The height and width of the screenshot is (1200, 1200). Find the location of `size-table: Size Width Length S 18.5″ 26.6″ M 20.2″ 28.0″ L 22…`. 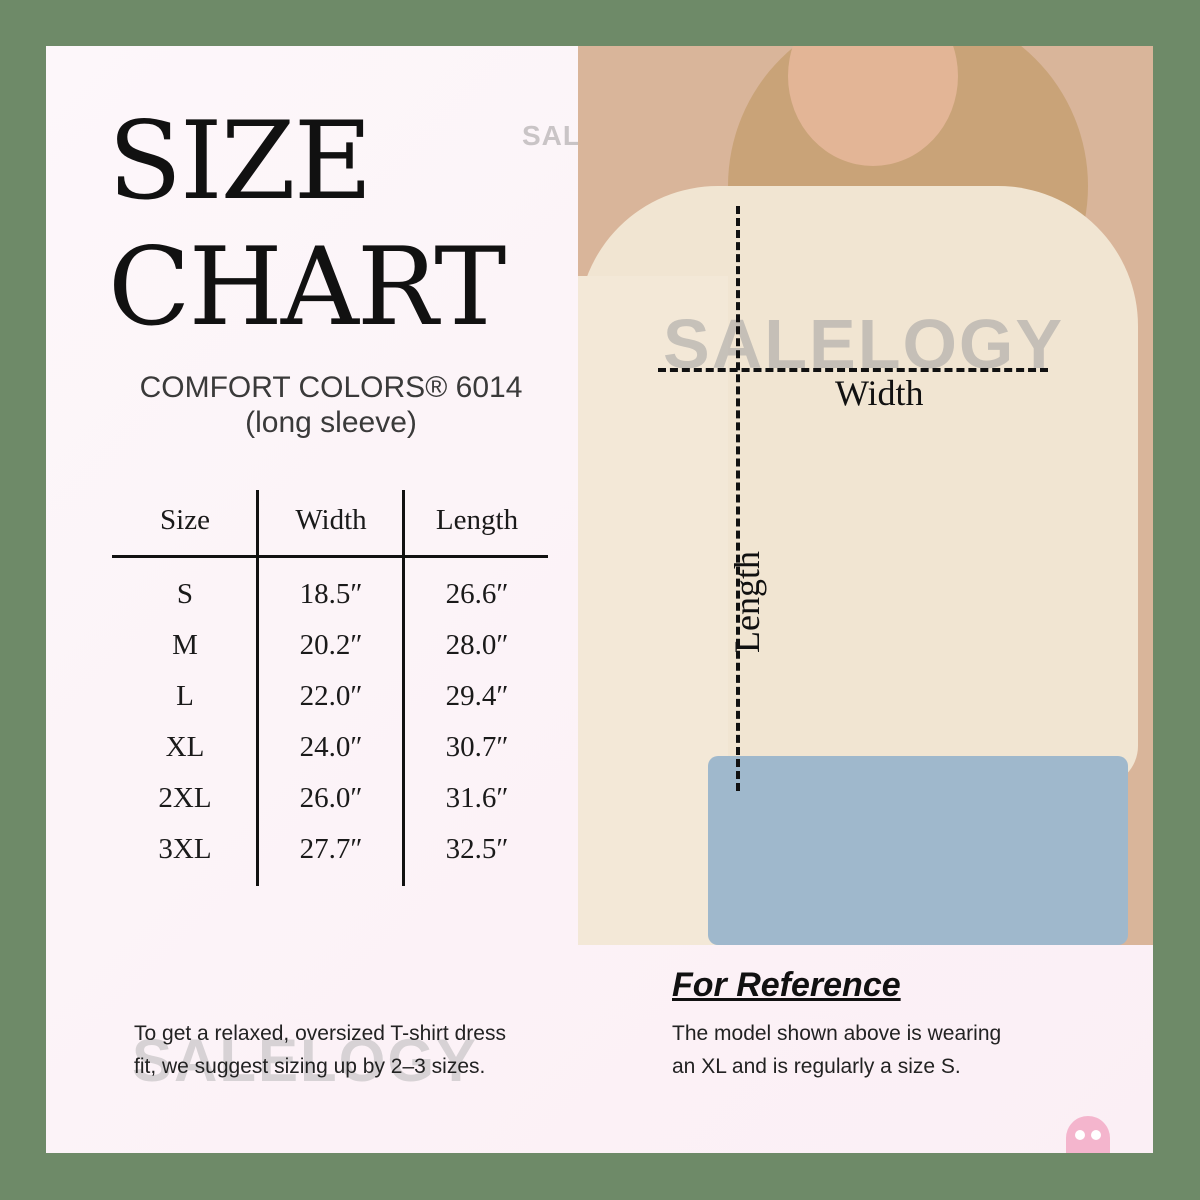

size-table: Size Width Length S 18.5″ 26.6″ M 20.2″ 28.0″ L 22… is located at coordinates (330, 688).